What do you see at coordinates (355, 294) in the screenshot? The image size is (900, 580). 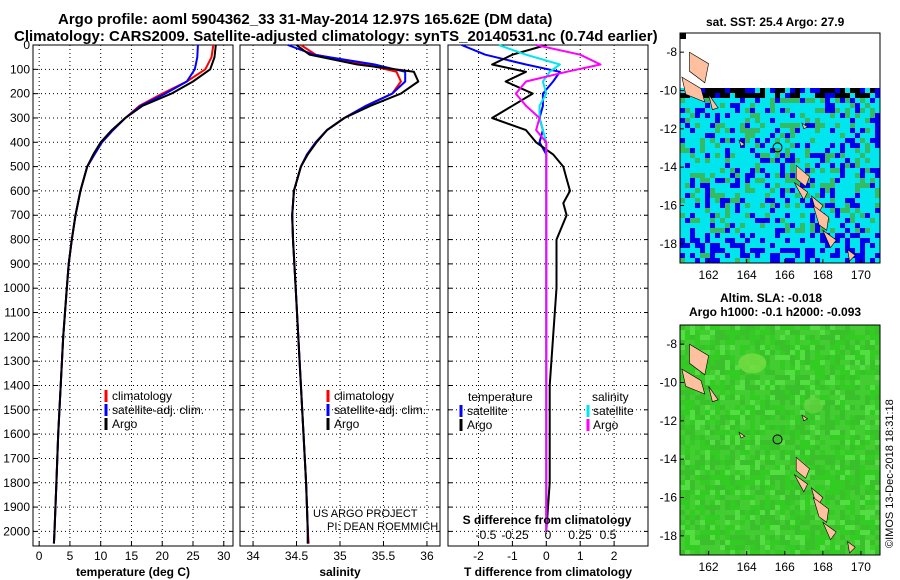 I see `series-line-argo` at bounding box center [355, 294].